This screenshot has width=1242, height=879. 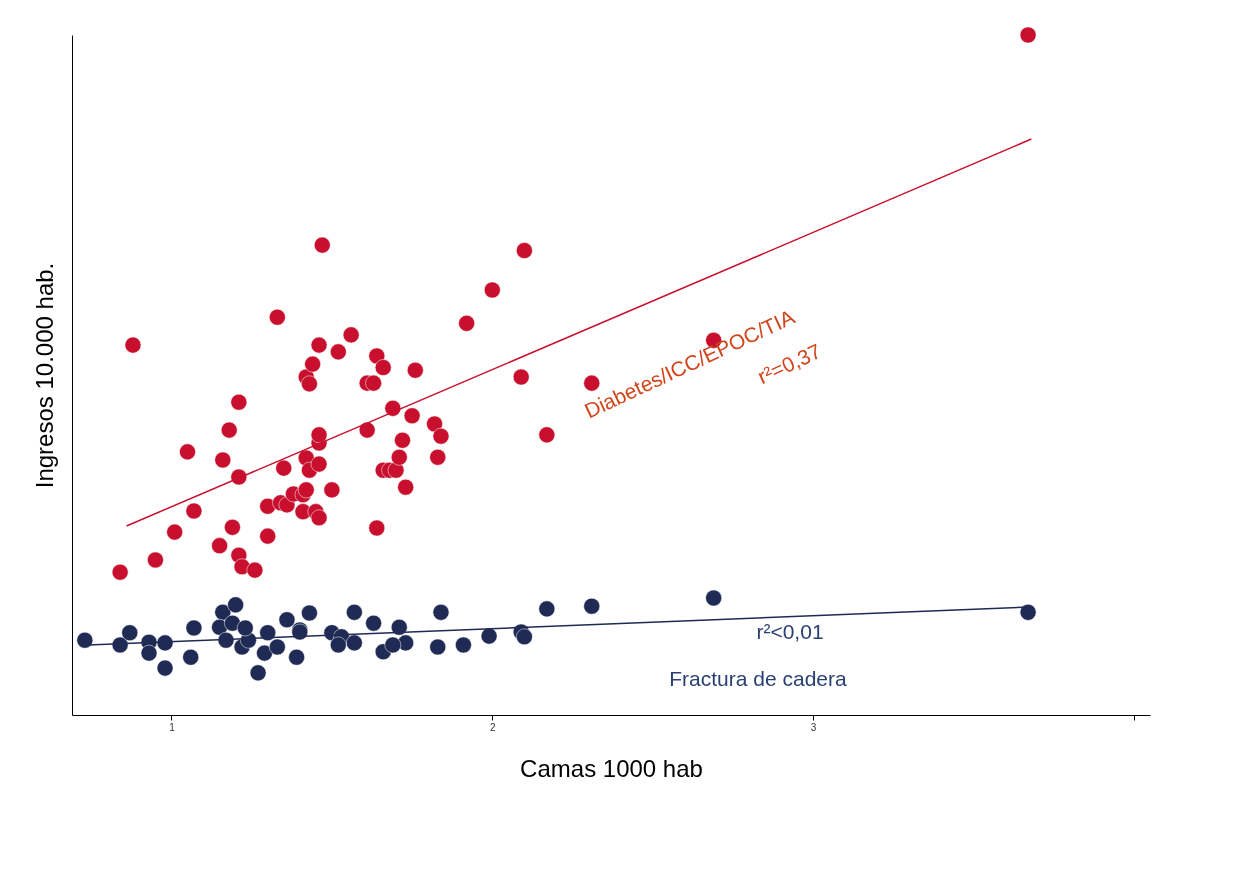 I want to click on annotation: r²<0,01, so click(x=790, y=631).